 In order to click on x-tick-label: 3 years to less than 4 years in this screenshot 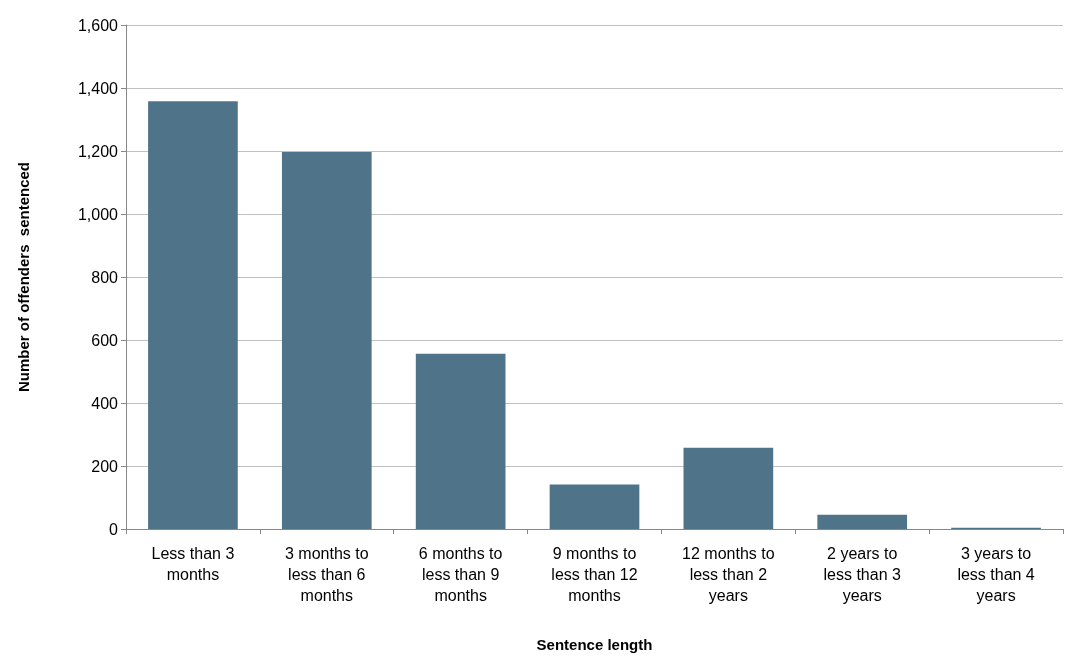, I will do `click(996, 574)`.